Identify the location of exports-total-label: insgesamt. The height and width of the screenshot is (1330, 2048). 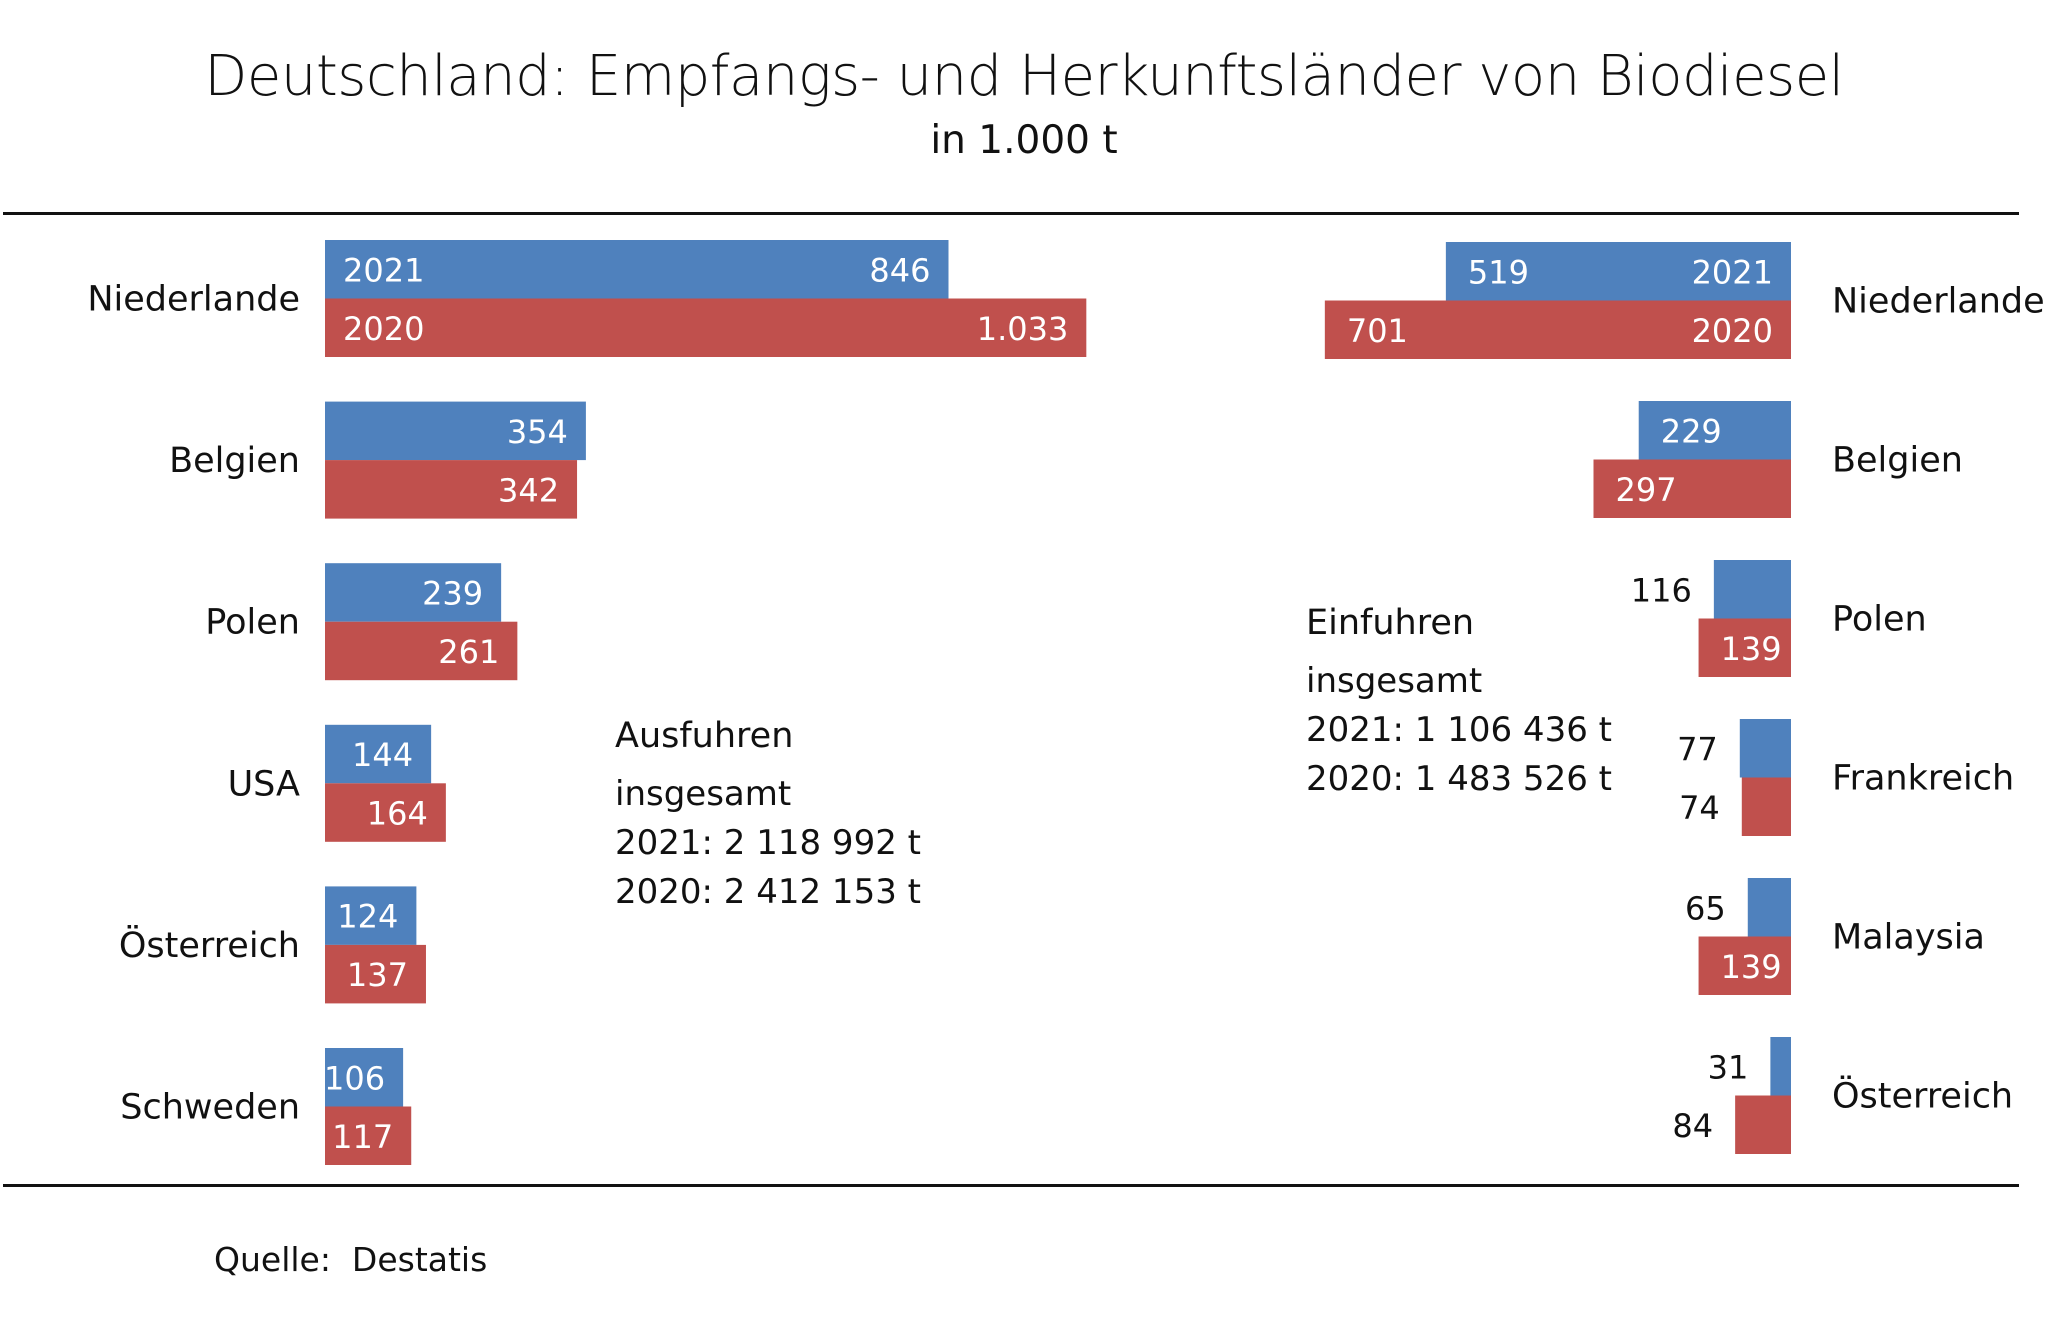
(703, 794).